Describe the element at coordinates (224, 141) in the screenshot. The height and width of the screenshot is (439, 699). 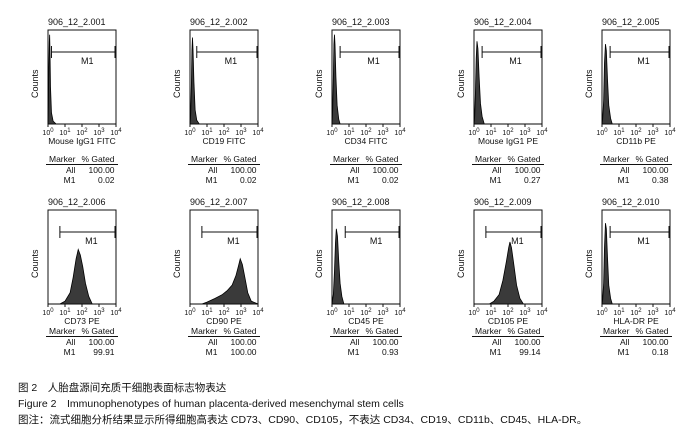
I see `x-axis-label: CD19 FITC` at that location.